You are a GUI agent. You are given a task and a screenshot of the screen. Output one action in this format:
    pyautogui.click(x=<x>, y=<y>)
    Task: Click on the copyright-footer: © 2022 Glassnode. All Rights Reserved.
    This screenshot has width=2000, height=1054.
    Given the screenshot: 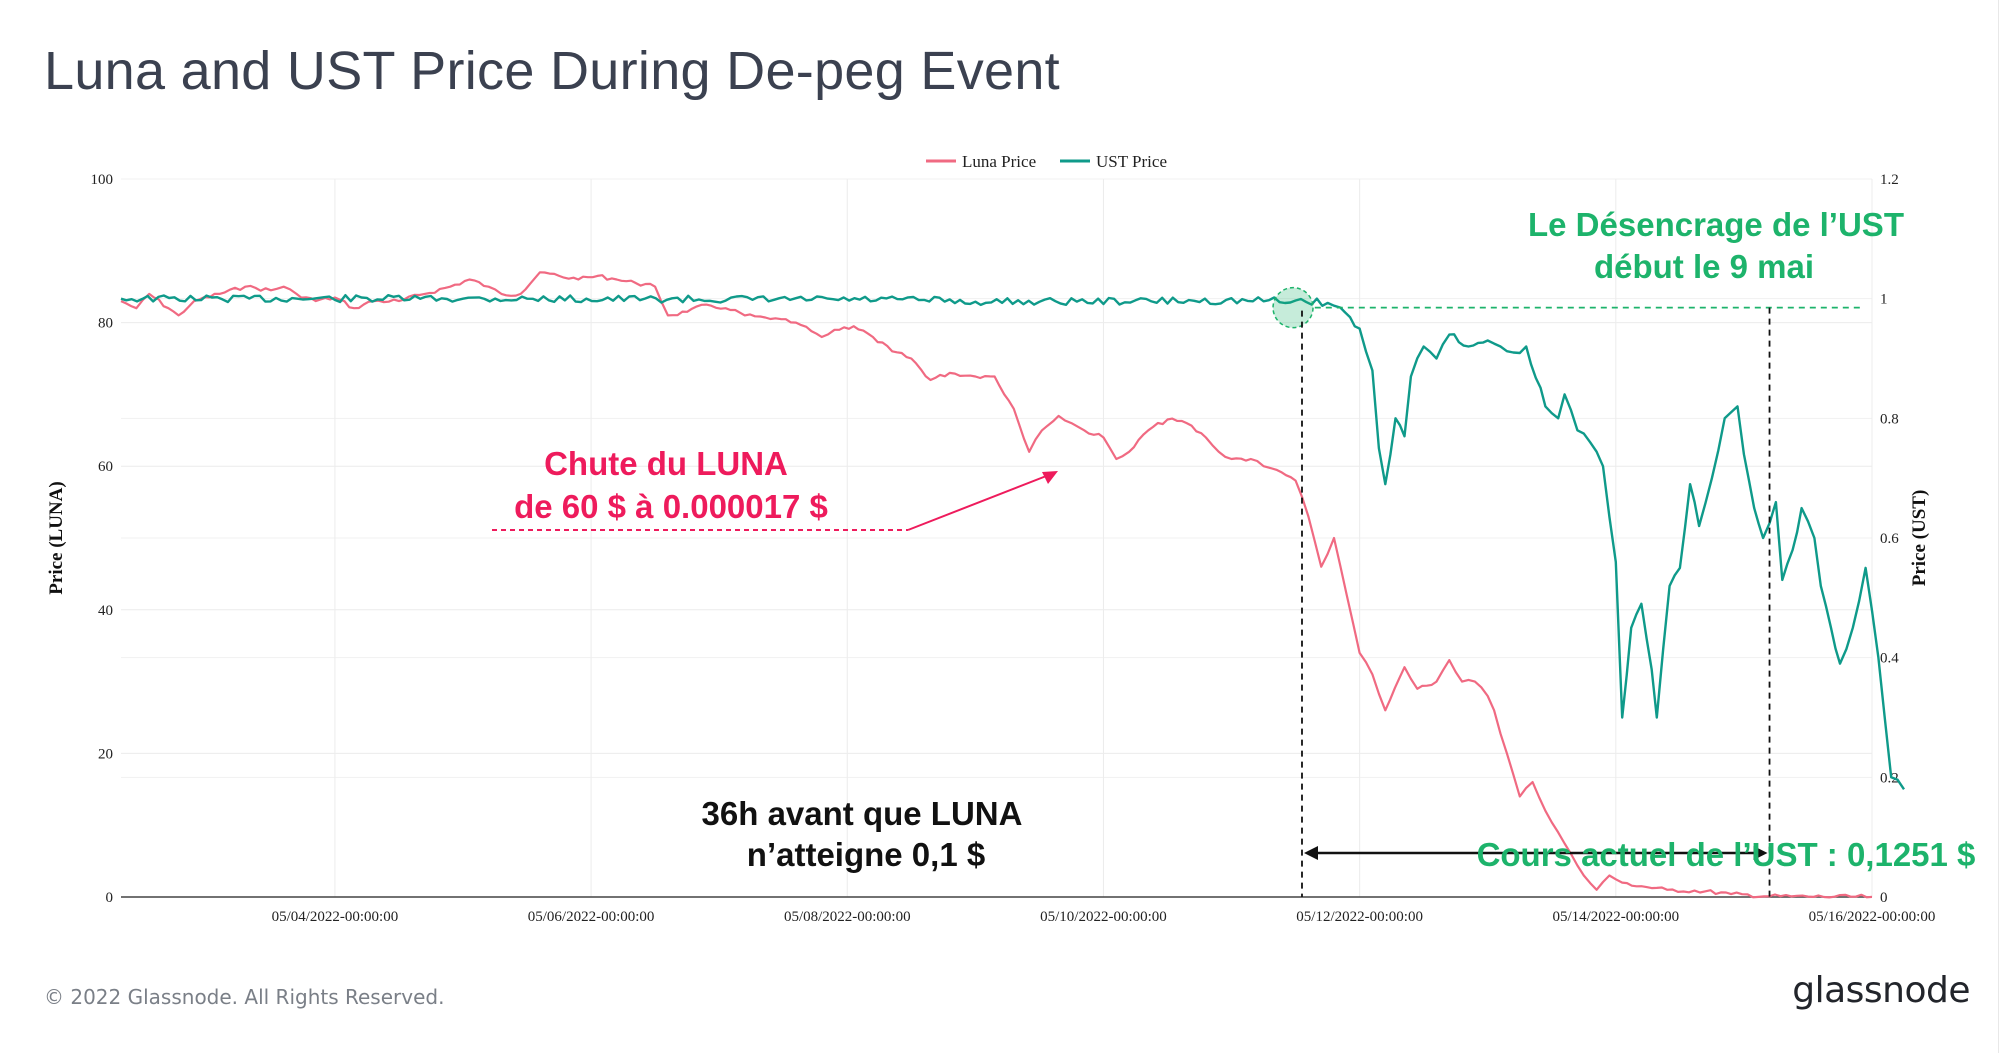 What is the action you would take?
    pyautogui.click(x=244, y=997)
    